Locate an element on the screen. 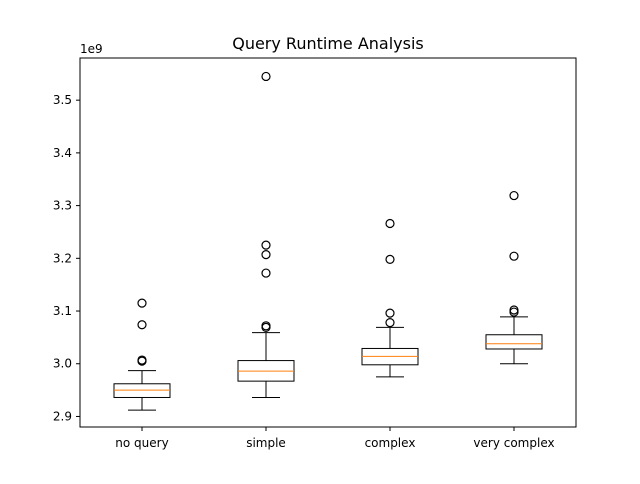  x-tick-label: simple is located at coordinates (266, 443).